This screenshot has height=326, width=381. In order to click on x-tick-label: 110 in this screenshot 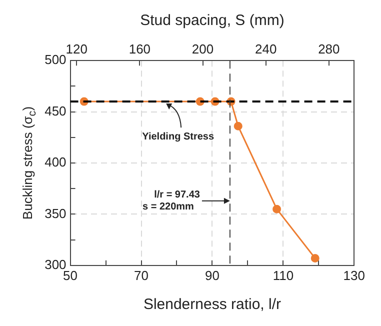, I will do `click(283, 275)`.